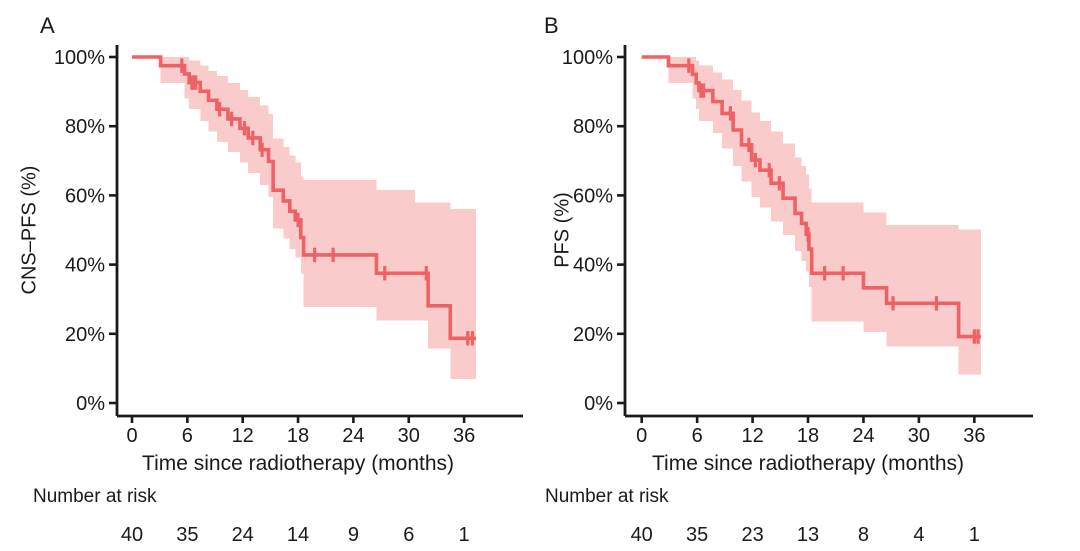  What do you see at coordinates (408, 535) in the screenshot?
I see `number-at-risk-value: 6` at bounding box center [408, 535].